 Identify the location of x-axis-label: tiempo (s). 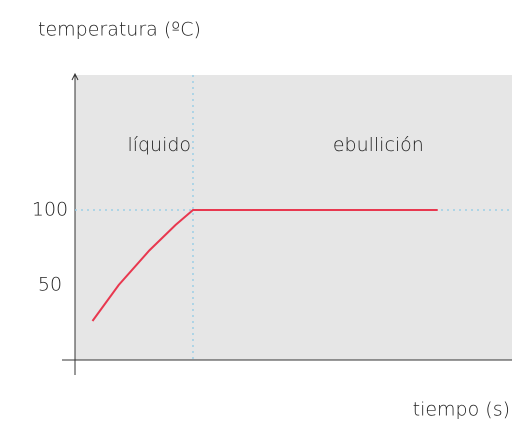
(461, 410).